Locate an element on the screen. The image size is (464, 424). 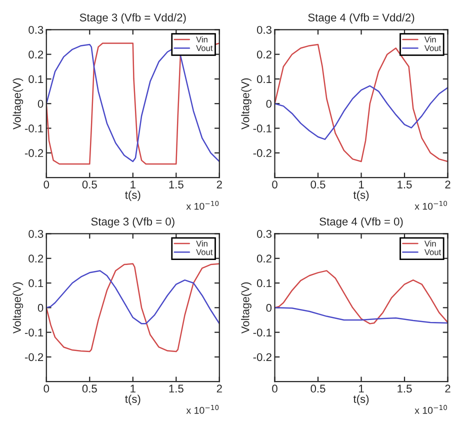
chart-title: Stage 3 (Vfb = 0) is located at coordinates (132, 222).